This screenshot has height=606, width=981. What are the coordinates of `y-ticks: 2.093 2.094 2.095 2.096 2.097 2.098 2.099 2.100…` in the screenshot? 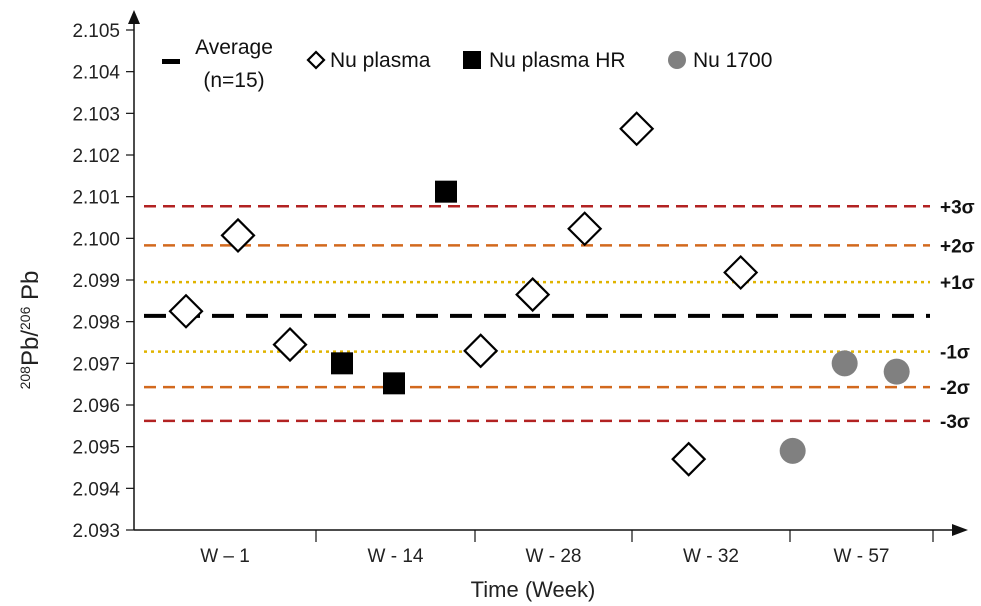 It's located at (103, 281).